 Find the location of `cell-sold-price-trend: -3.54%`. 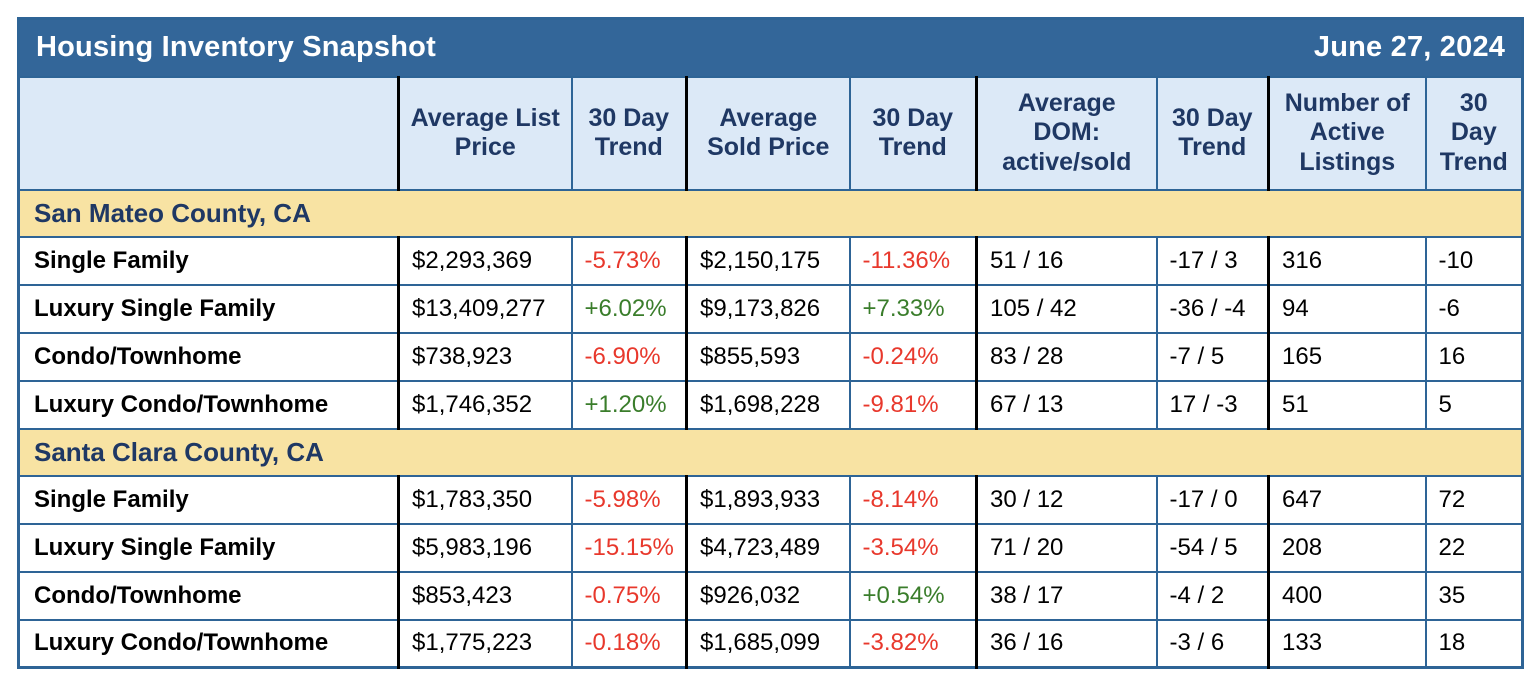

cell-sold-price-trend: -3.54% is located at coordinates (912, 547).